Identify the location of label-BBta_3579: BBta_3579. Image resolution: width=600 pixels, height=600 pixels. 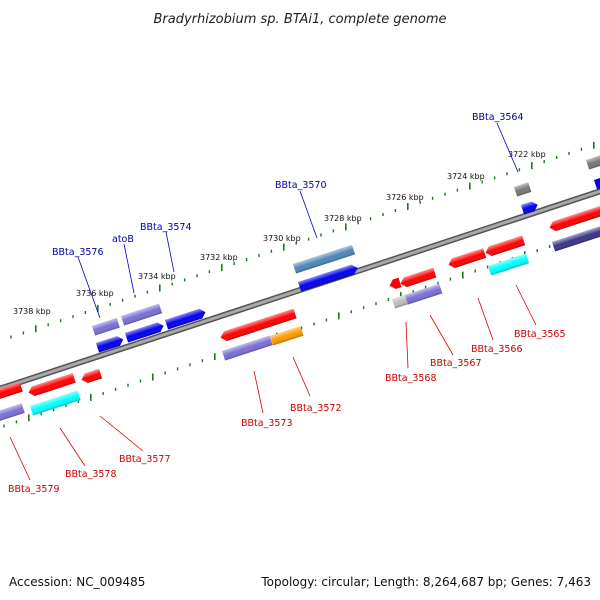
(34, 489).